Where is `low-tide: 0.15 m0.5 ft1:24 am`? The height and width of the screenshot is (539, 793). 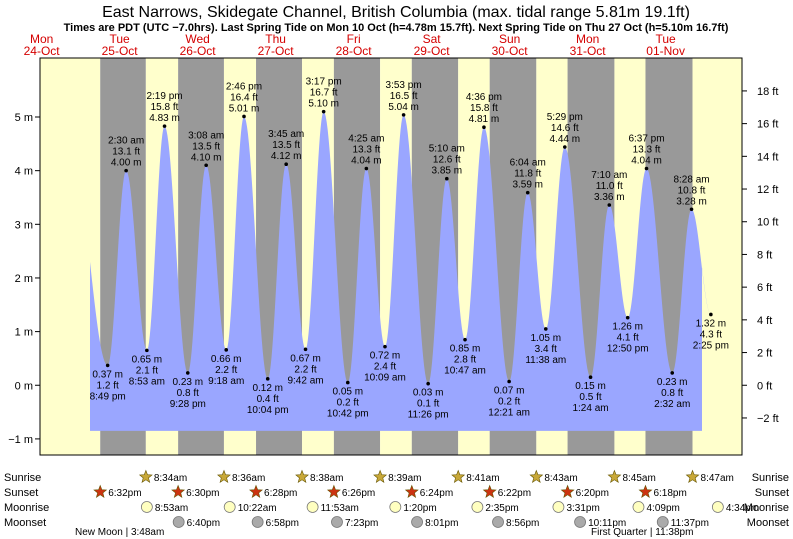 low-tide: 0.15 m0.5 ft1:24 am is located at coordinates (590, 394).